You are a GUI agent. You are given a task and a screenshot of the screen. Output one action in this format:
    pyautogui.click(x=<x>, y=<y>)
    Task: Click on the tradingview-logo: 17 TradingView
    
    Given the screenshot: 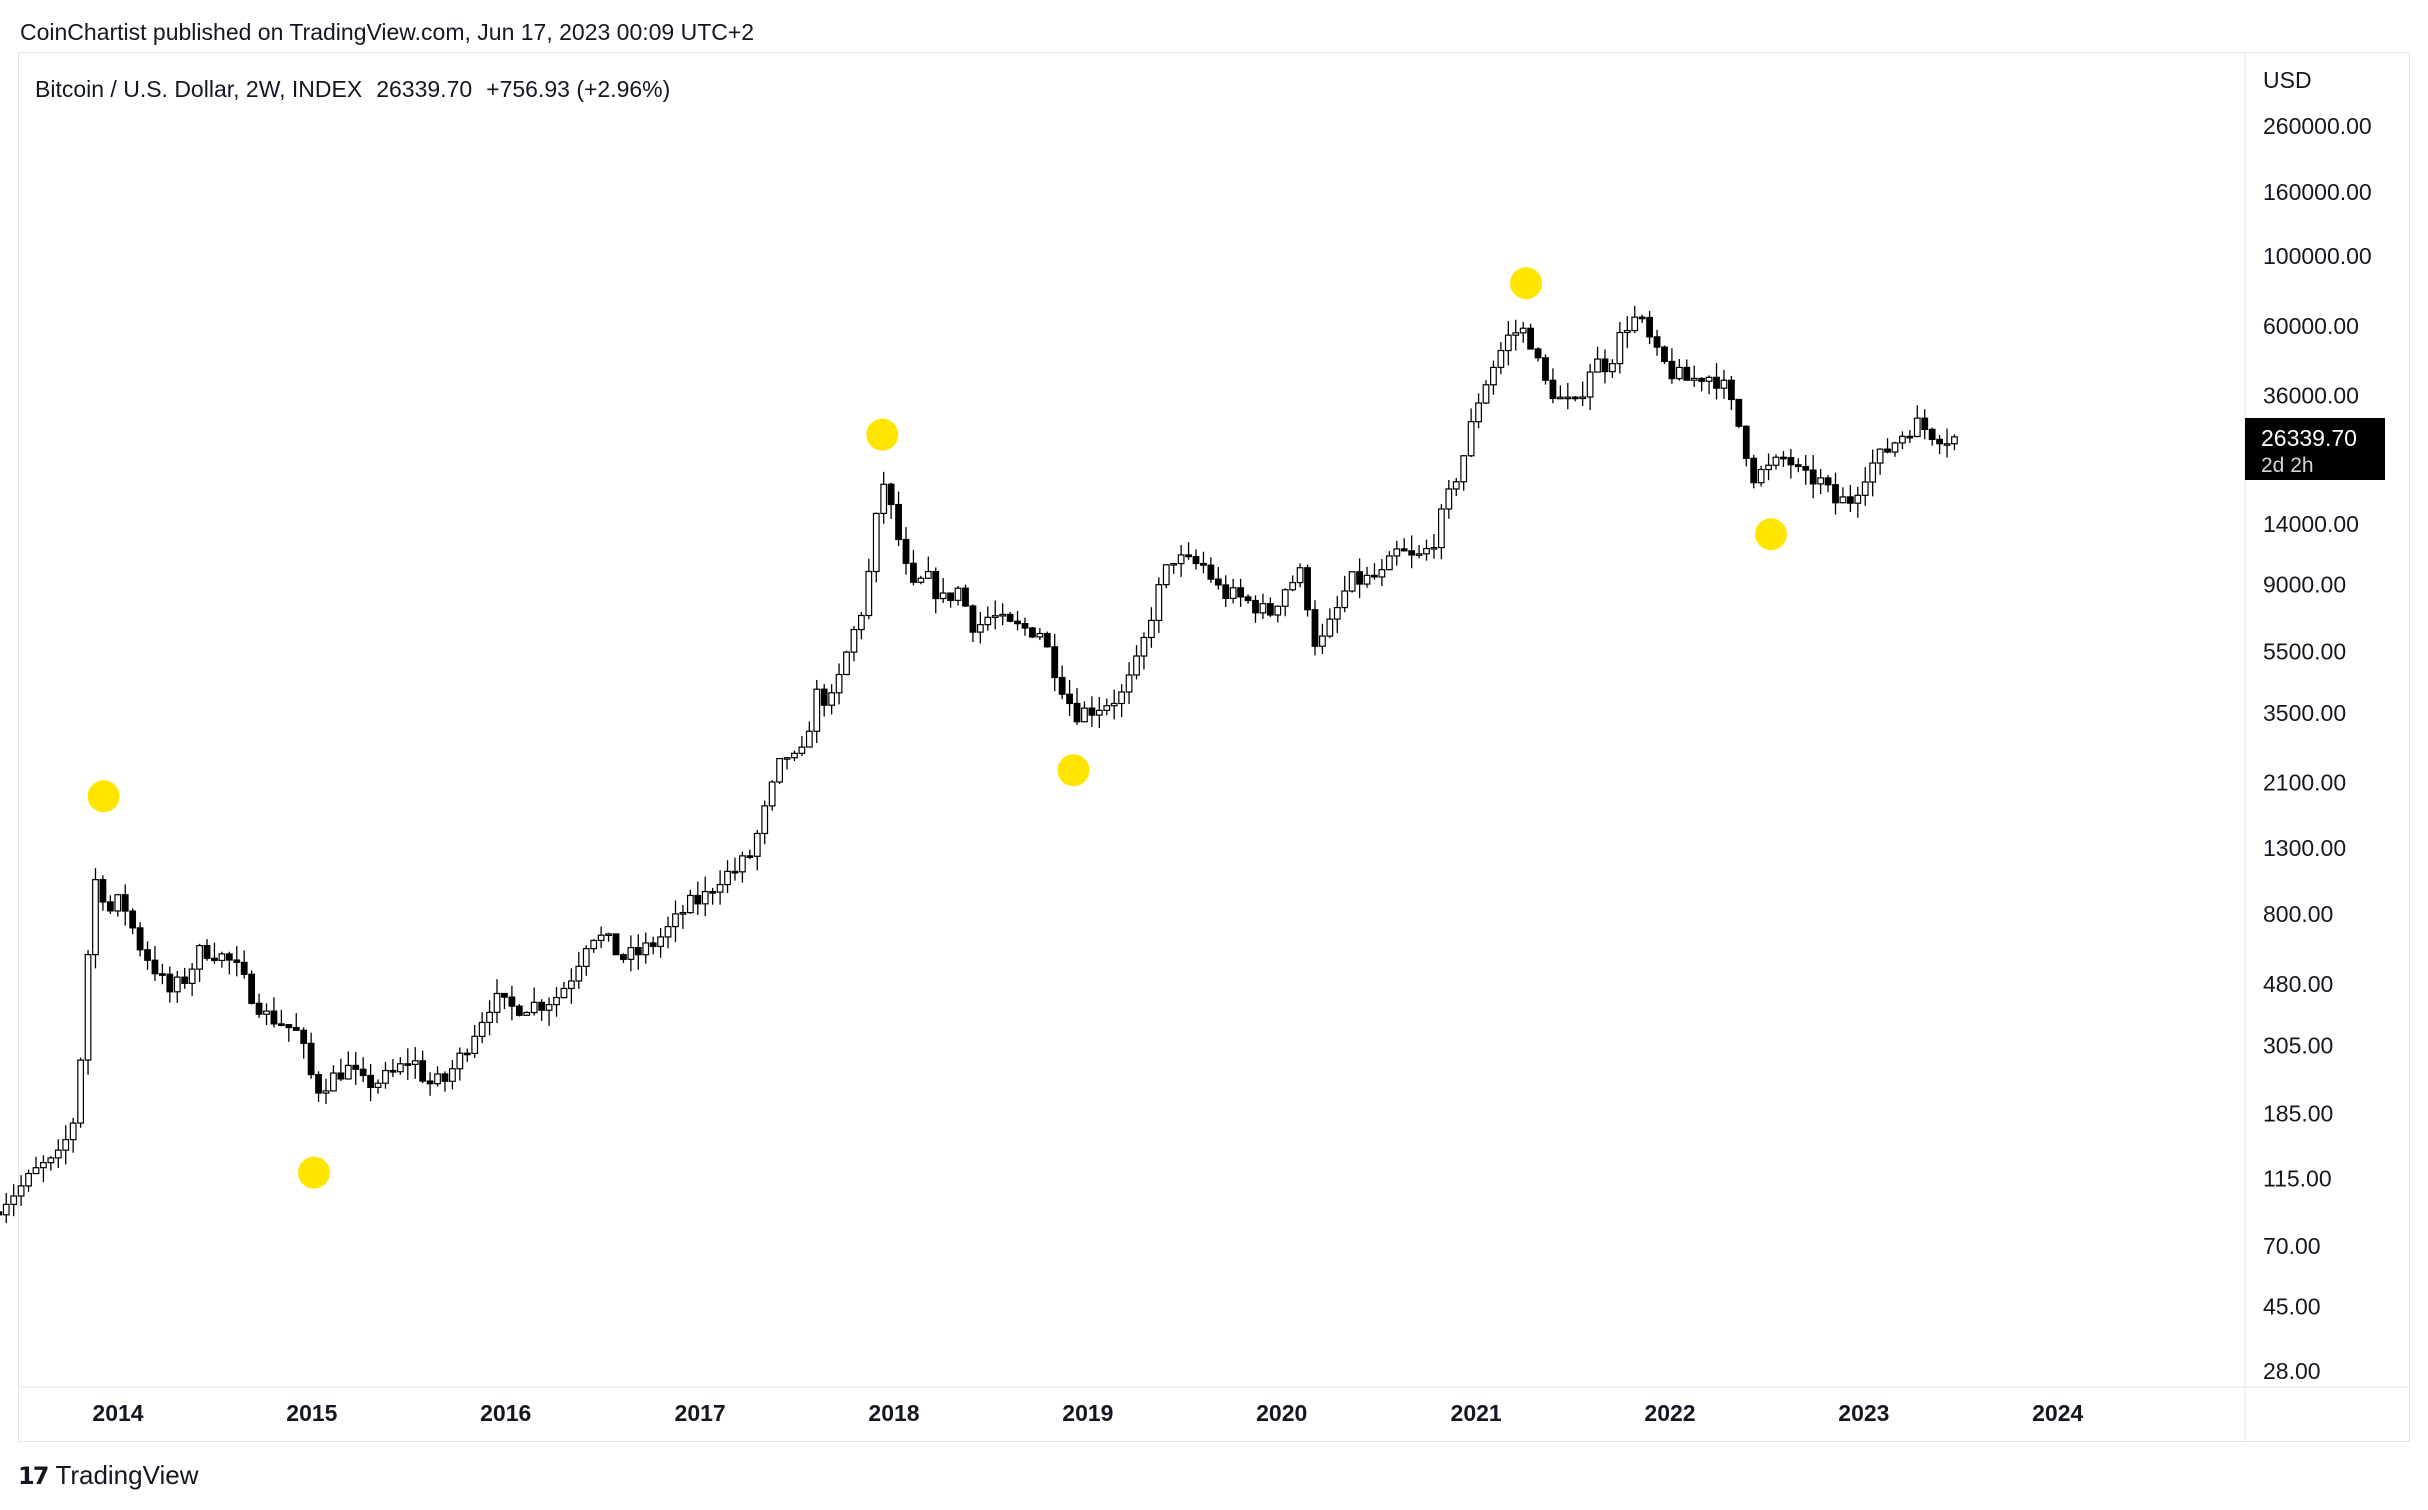 What is the action you would take?
    pyautogui.click(x=108, y=1475)
    